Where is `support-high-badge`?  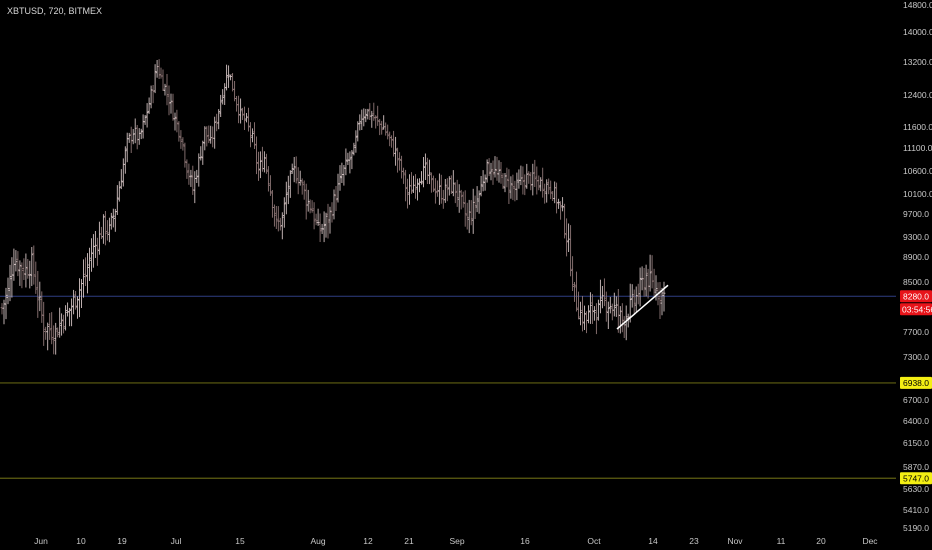
support-high-badge is located at coordinates (916, 382).